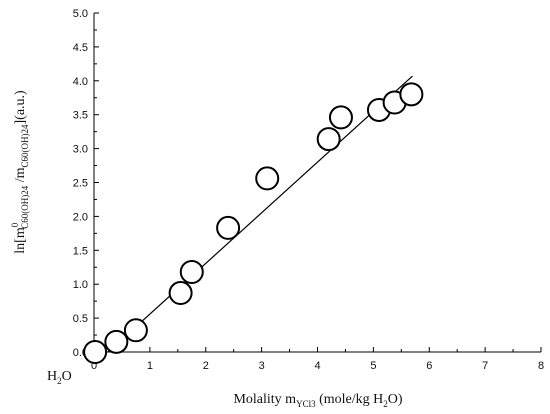  What do you see at coordinates (80, 82) in the screenshot?
I see `y-tick-label: 4.0` at bounding box center [80, 82].